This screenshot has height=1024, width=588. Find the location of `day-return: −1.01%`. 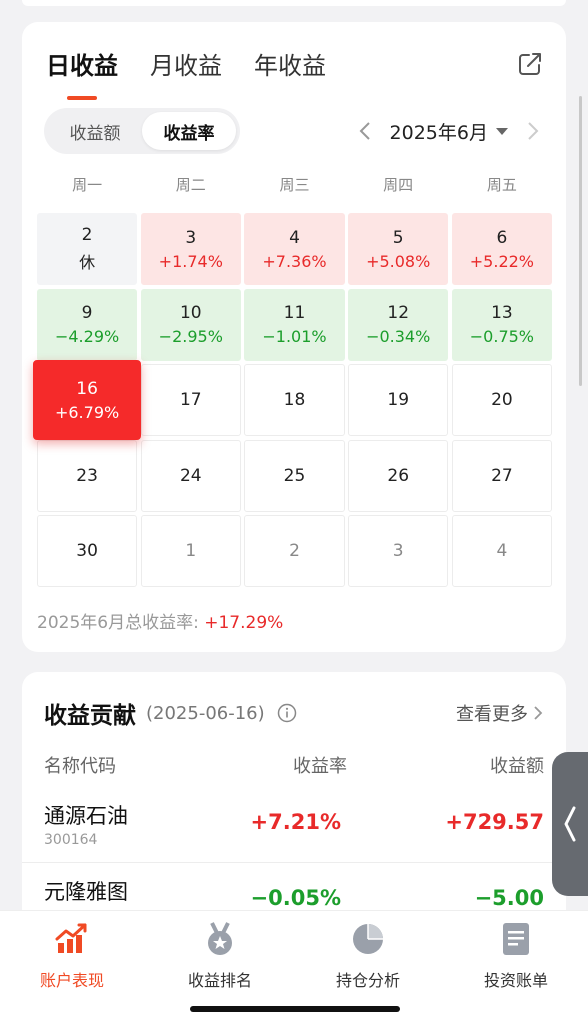

day-return: −1.01% is located at coordinates (294, 336).